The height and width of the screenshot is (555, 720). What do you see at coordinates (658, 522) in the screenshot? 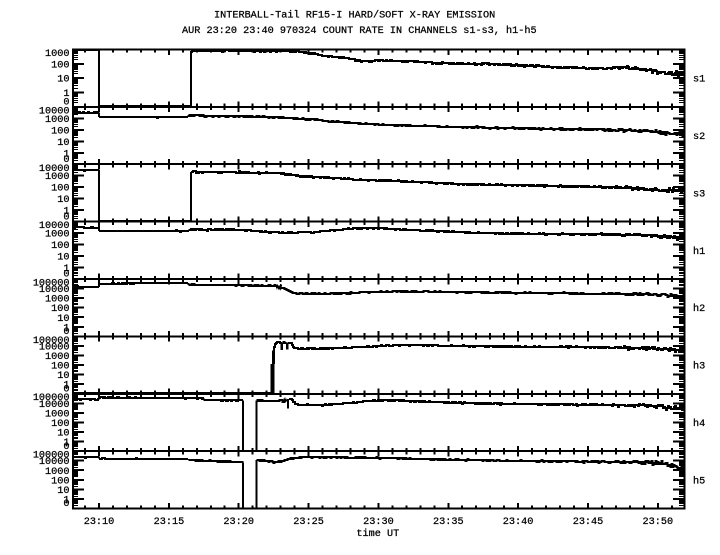
I see `svg-text: 23:50` at bounding box center [658, 522].